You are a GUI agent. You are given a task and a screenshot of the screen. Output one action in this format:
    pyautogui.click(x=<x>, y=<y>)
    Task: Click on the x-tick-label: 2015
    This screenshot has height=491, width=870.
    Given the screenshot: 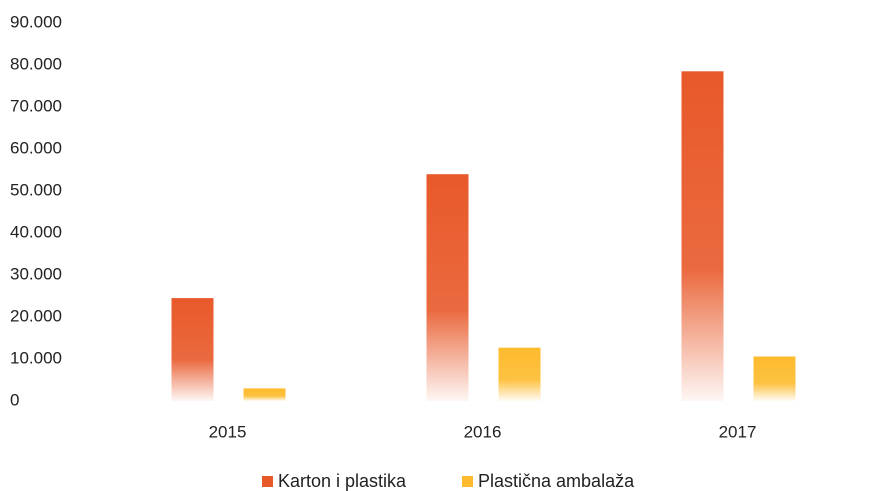 What is the action you would take?
    pyautogui.click(x=228, y=431)
    